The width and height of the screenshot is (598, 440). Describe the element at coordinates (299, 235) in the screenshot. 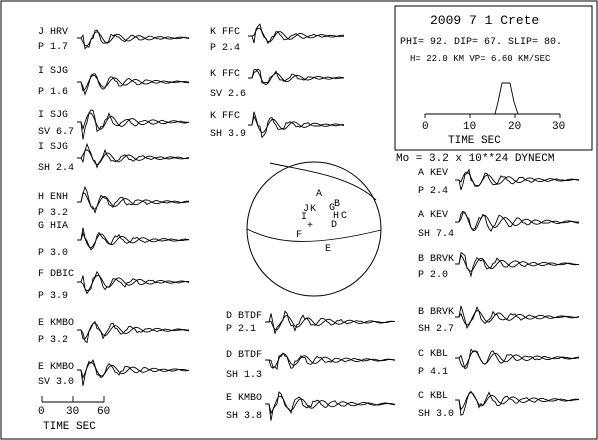

I see `focal-station-label: F` at that location.